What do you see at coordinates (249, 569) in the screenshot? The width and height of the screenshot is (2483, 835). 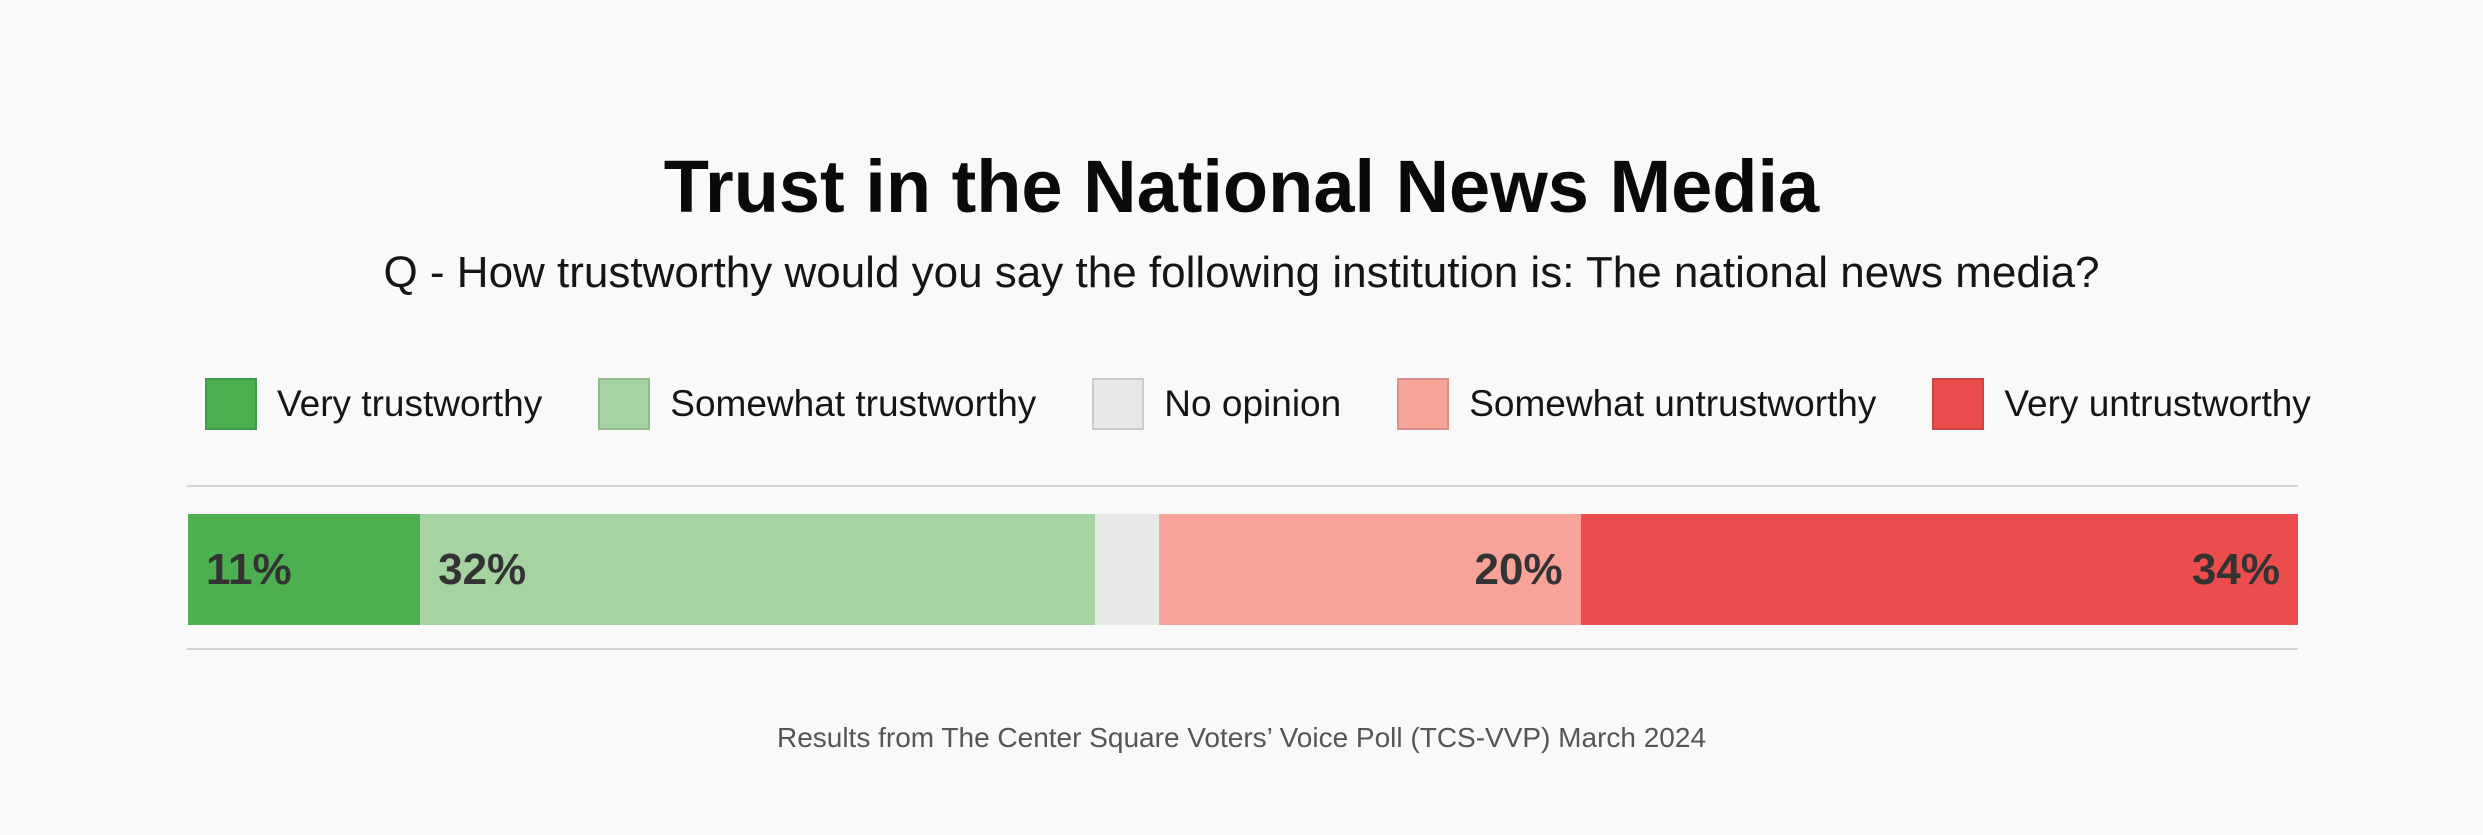 I see `bar-value-label: 11%` at bounding box center [249, 569].